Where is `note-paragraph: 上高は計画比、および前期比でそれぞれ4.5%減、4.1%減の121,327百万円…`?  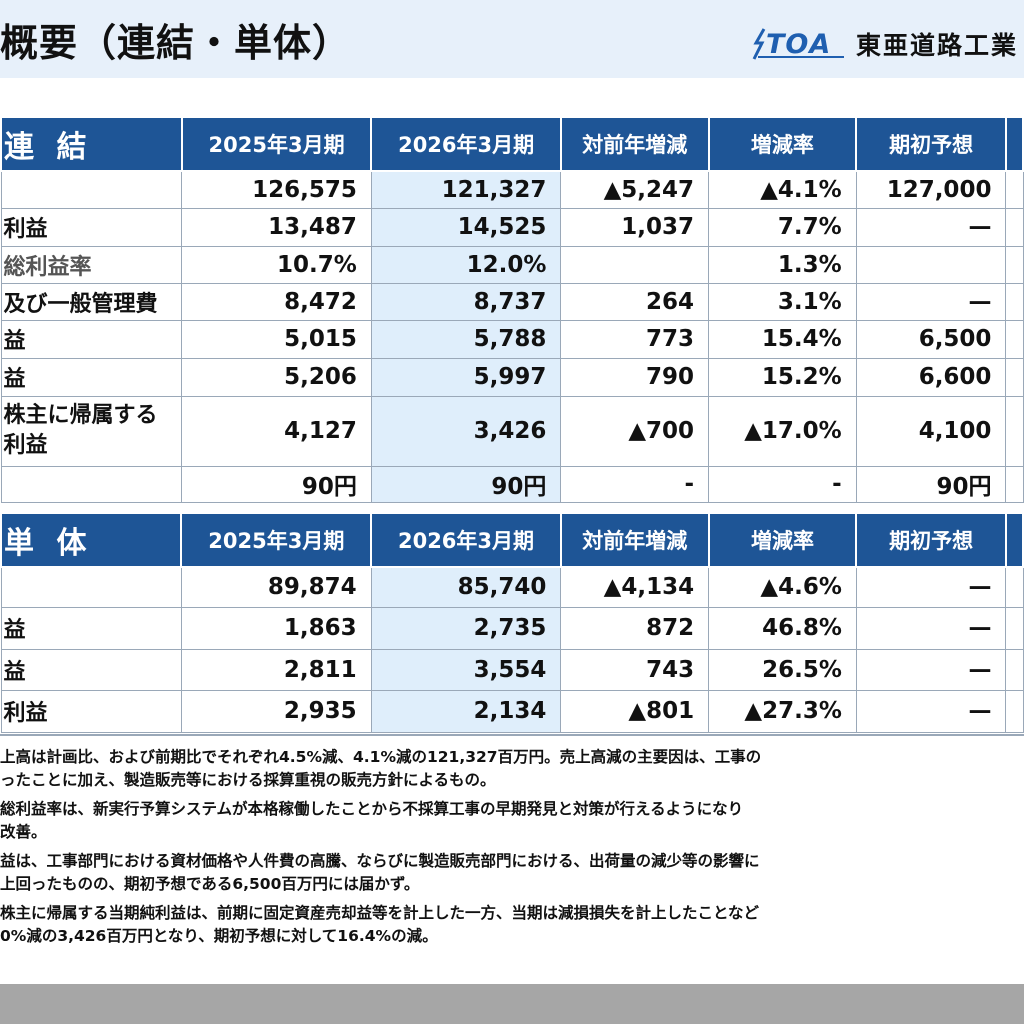
note-paragraph: 上高は計画比、および前期比でそれぞれ4.5%減、4.1%減の121,327百万円… is located at coordinates (512, 769).